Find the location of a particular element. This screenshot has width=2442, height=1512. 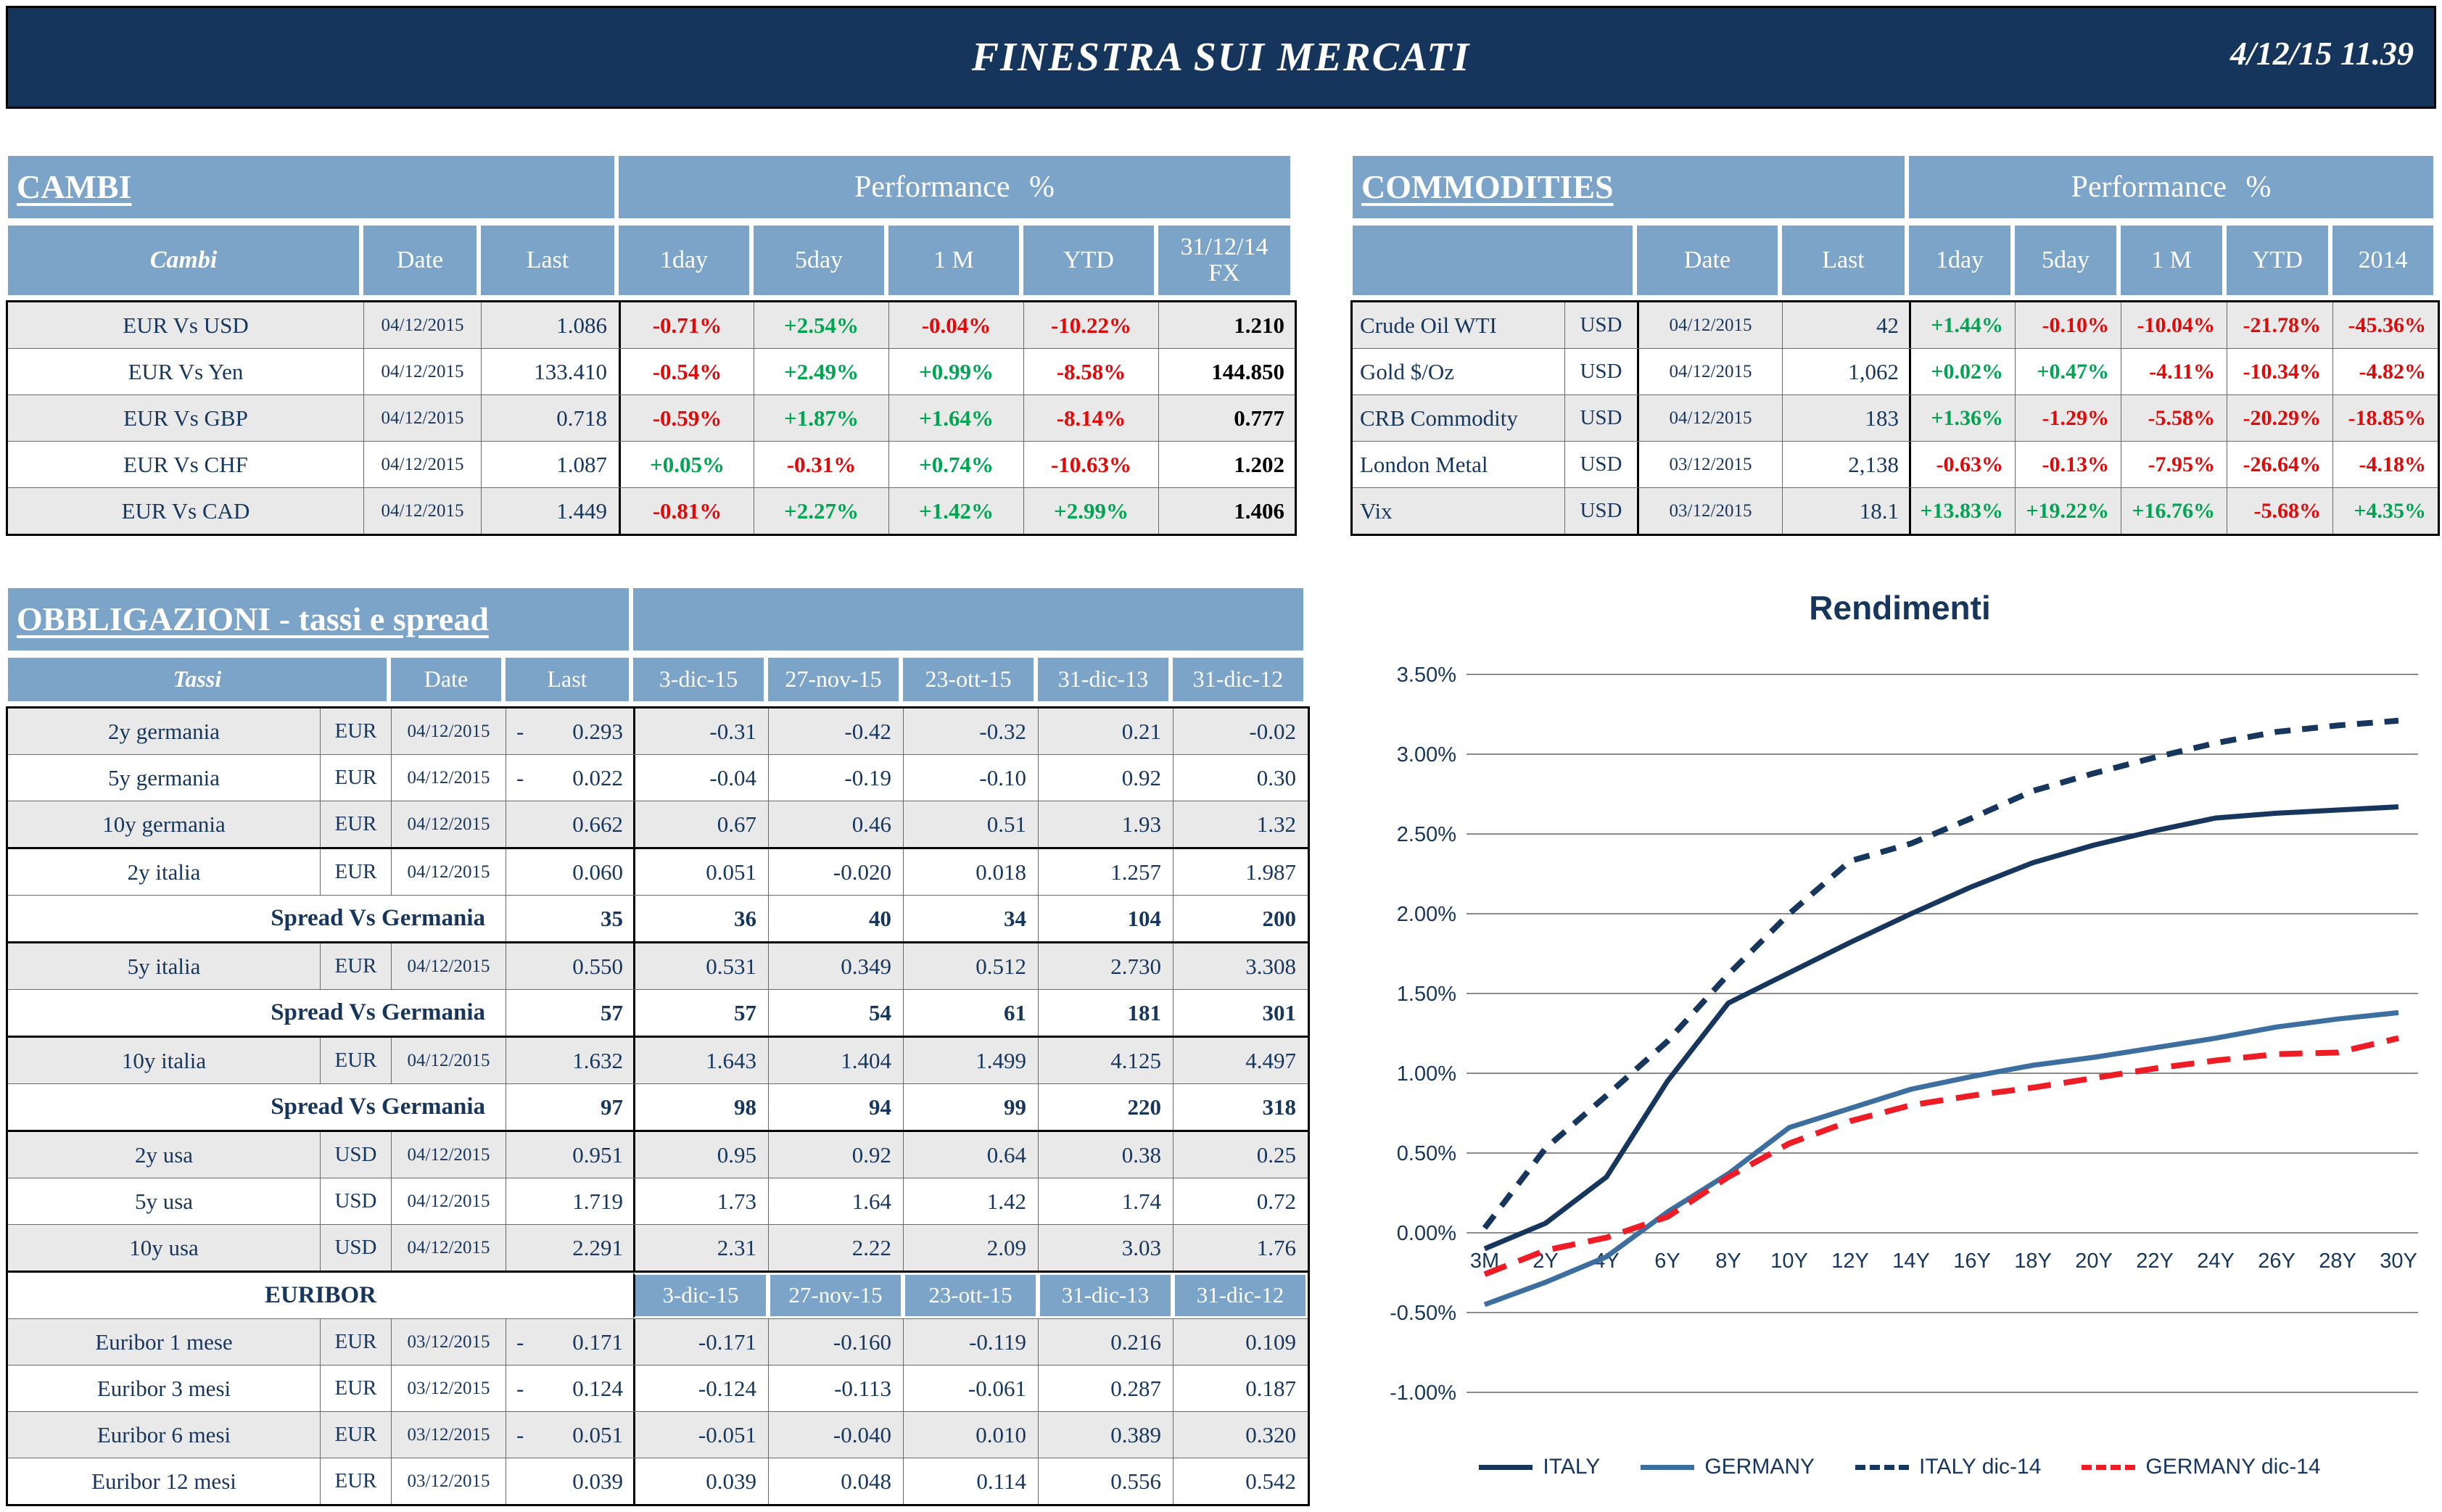

perf-cell: -21.78% is located at coordinates (2279, 325).